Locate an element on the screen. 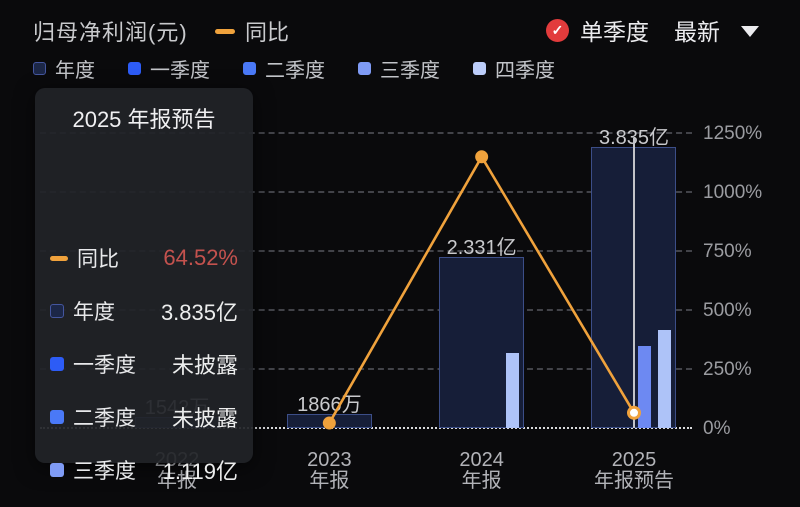  q1-swatch-icon is located at coordinates (134, 68).